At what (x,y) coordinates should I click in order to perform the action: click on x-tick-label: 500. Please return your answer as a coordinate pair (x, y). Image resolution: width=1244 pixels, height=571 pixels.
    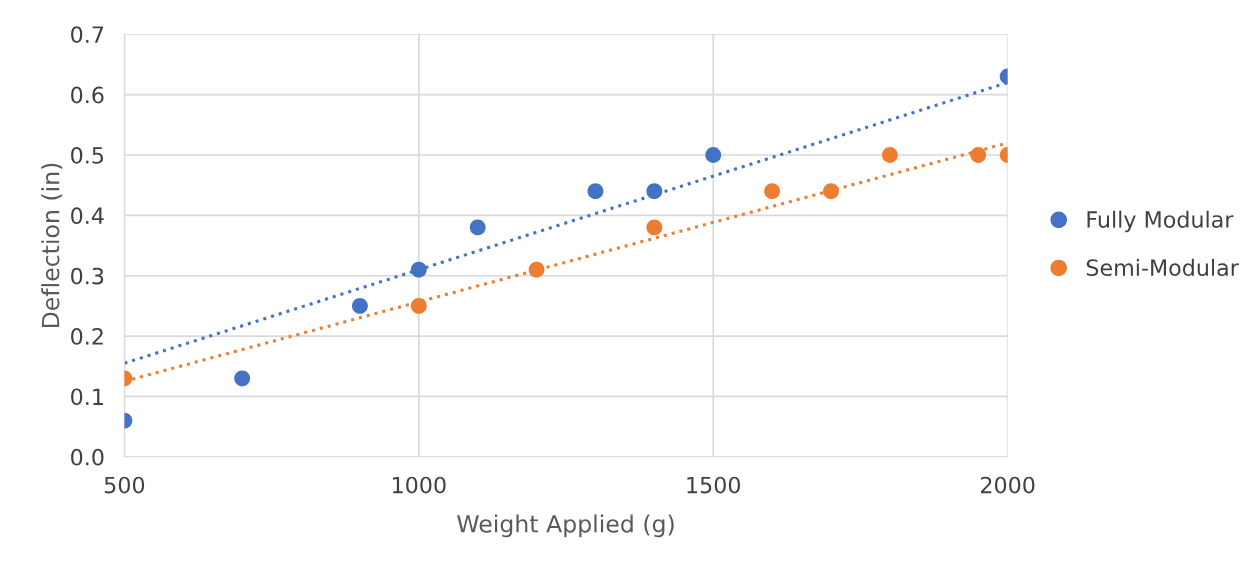
    Looking at the image, I should click on (124, 485).